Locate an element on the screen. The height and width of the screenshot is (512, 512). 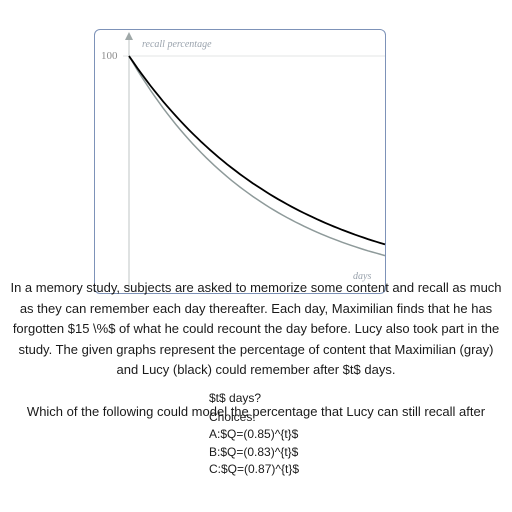
y-tick-label-100: 100 is located at coordinates (109, 56).